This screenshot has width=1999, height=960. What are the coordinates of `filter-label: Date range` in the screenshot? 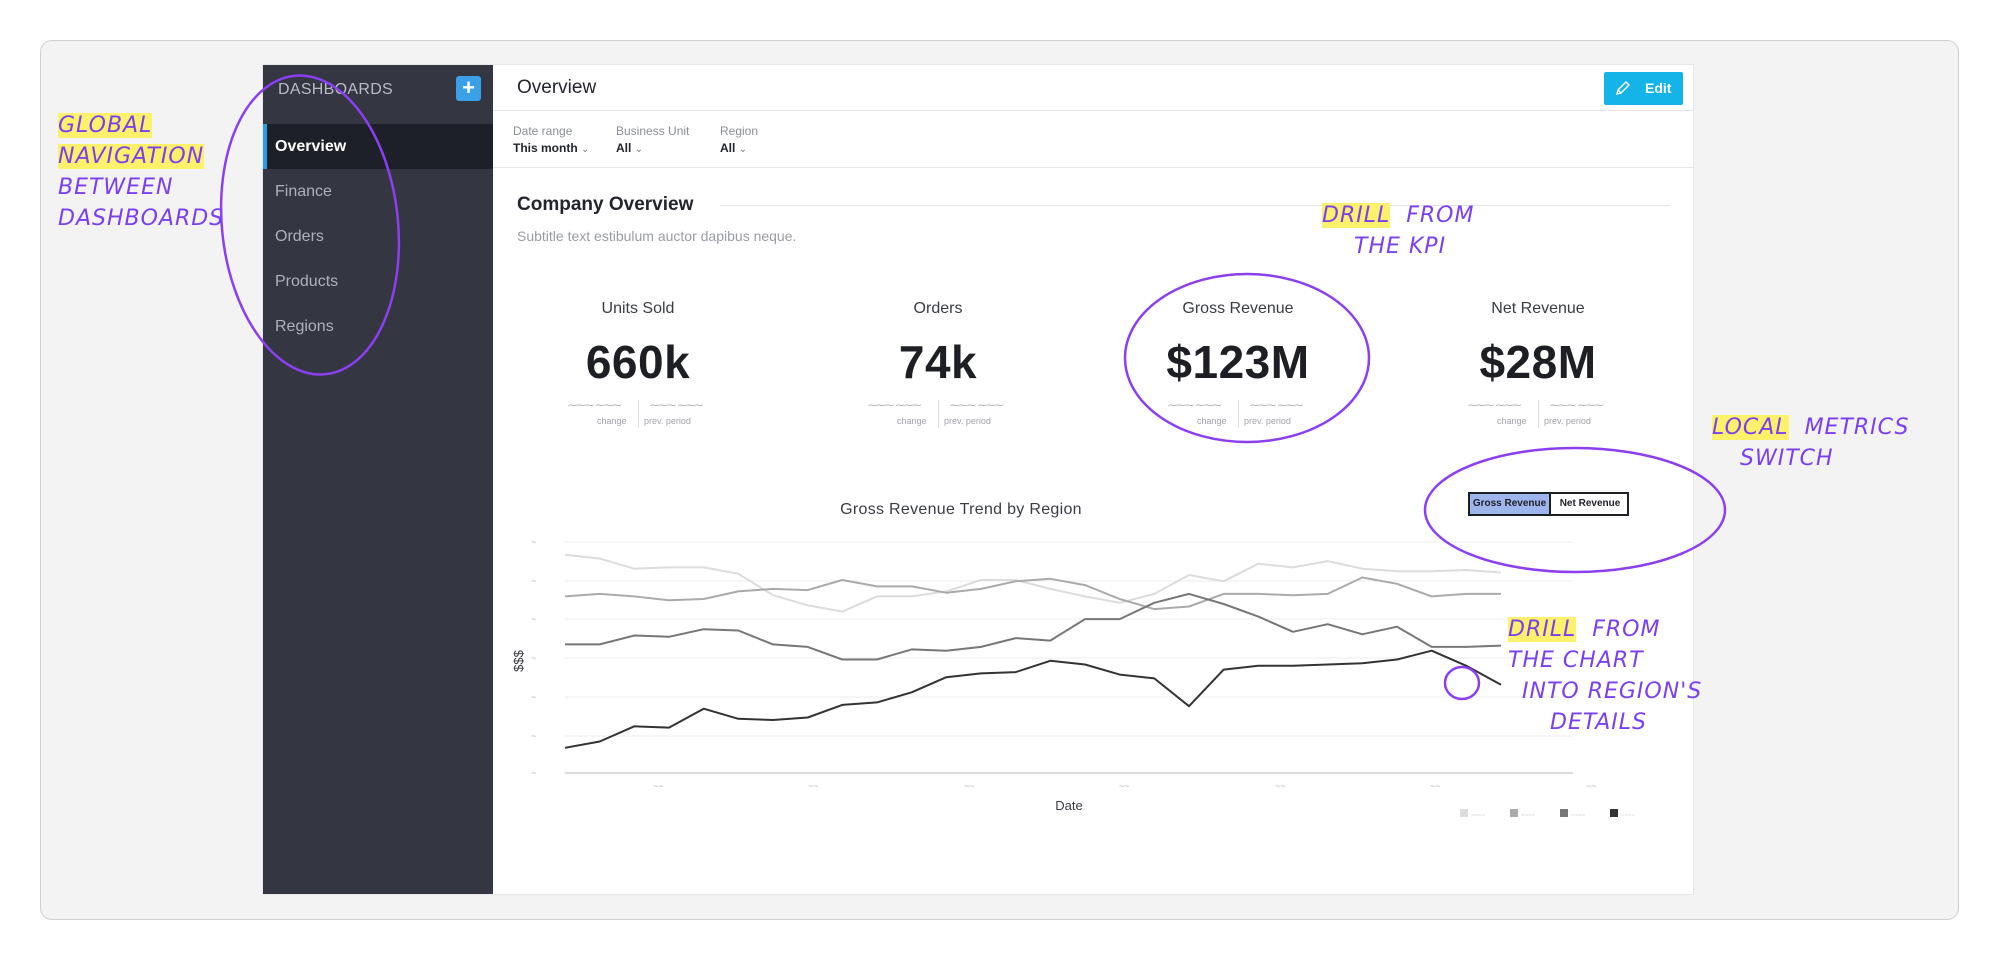 It's located at (543, 131).